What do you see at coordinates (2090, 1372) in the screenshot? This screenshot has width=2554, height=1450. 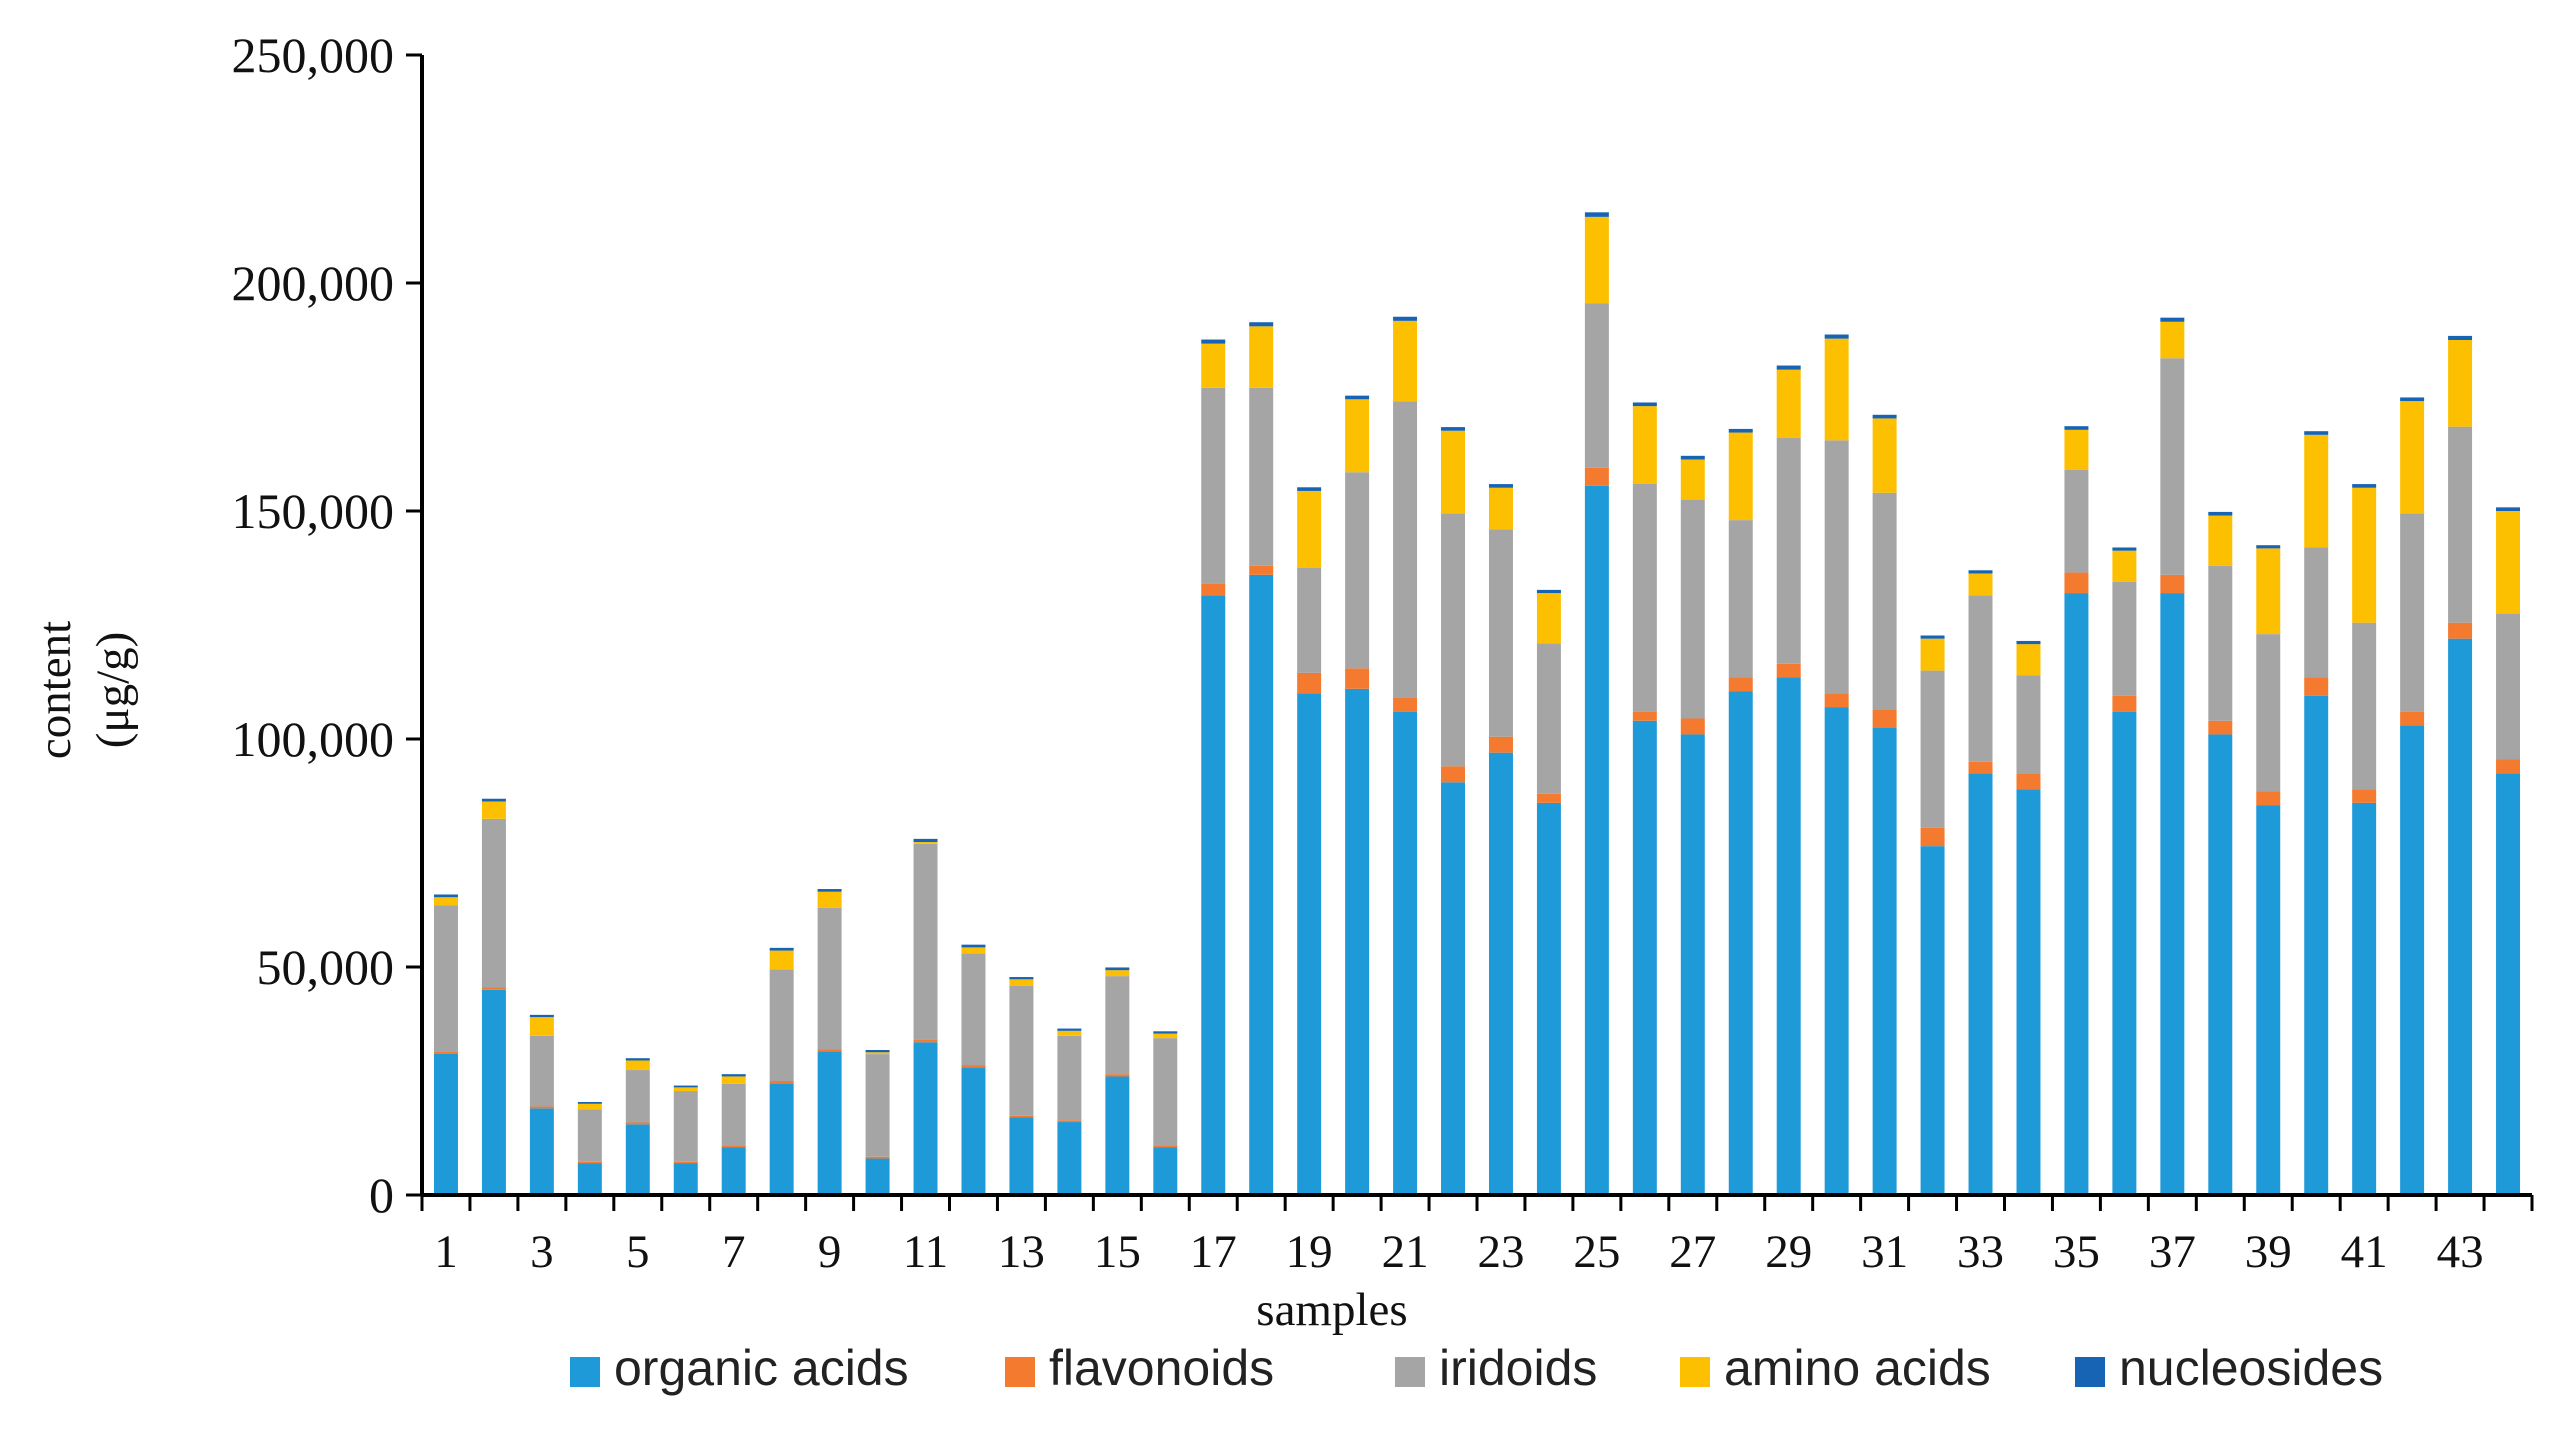 I see `legend-swatch-nucleosides` at bounding box center [2090, 1372].